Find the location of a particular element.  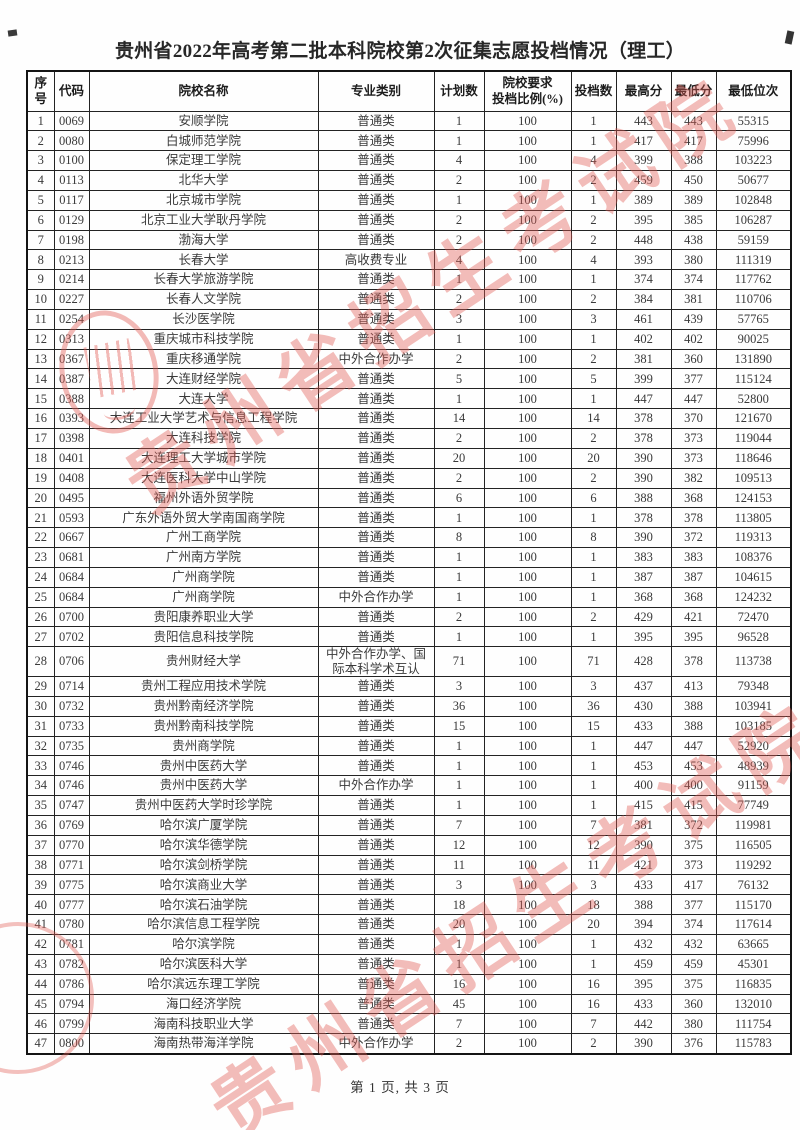

cell-plan: 12 is located at coordinates (459, 845).